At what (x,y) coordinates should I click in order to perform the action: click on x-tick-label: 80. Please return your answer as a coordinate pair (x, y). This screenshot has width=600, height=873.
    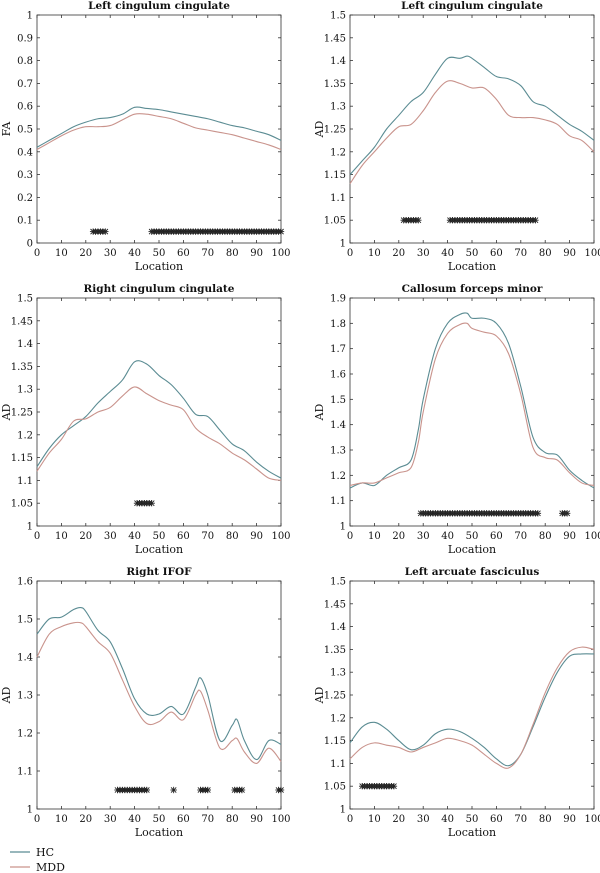
    Looking at the image, I should click on (232, 253).